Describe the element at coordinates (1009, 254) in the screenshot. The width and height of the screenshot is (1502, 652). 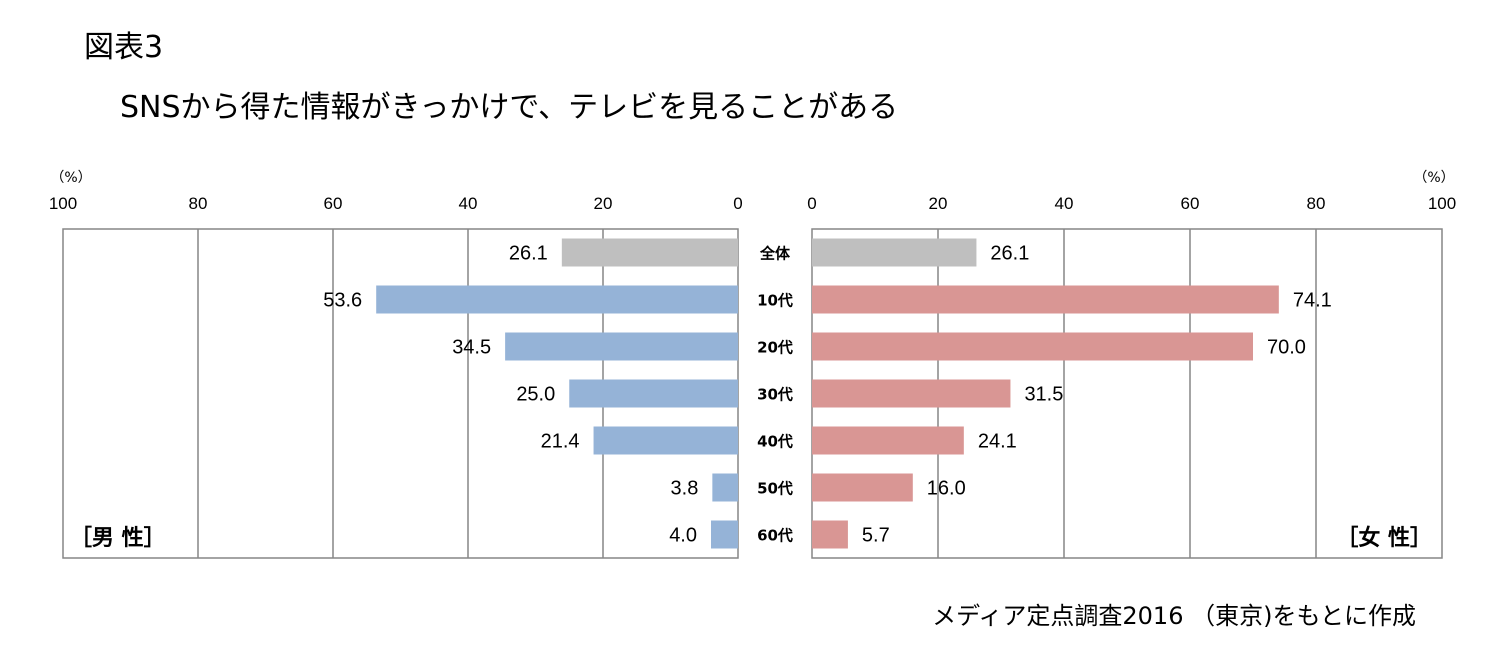
I see `data-label-female-0: 26.1` at that location.